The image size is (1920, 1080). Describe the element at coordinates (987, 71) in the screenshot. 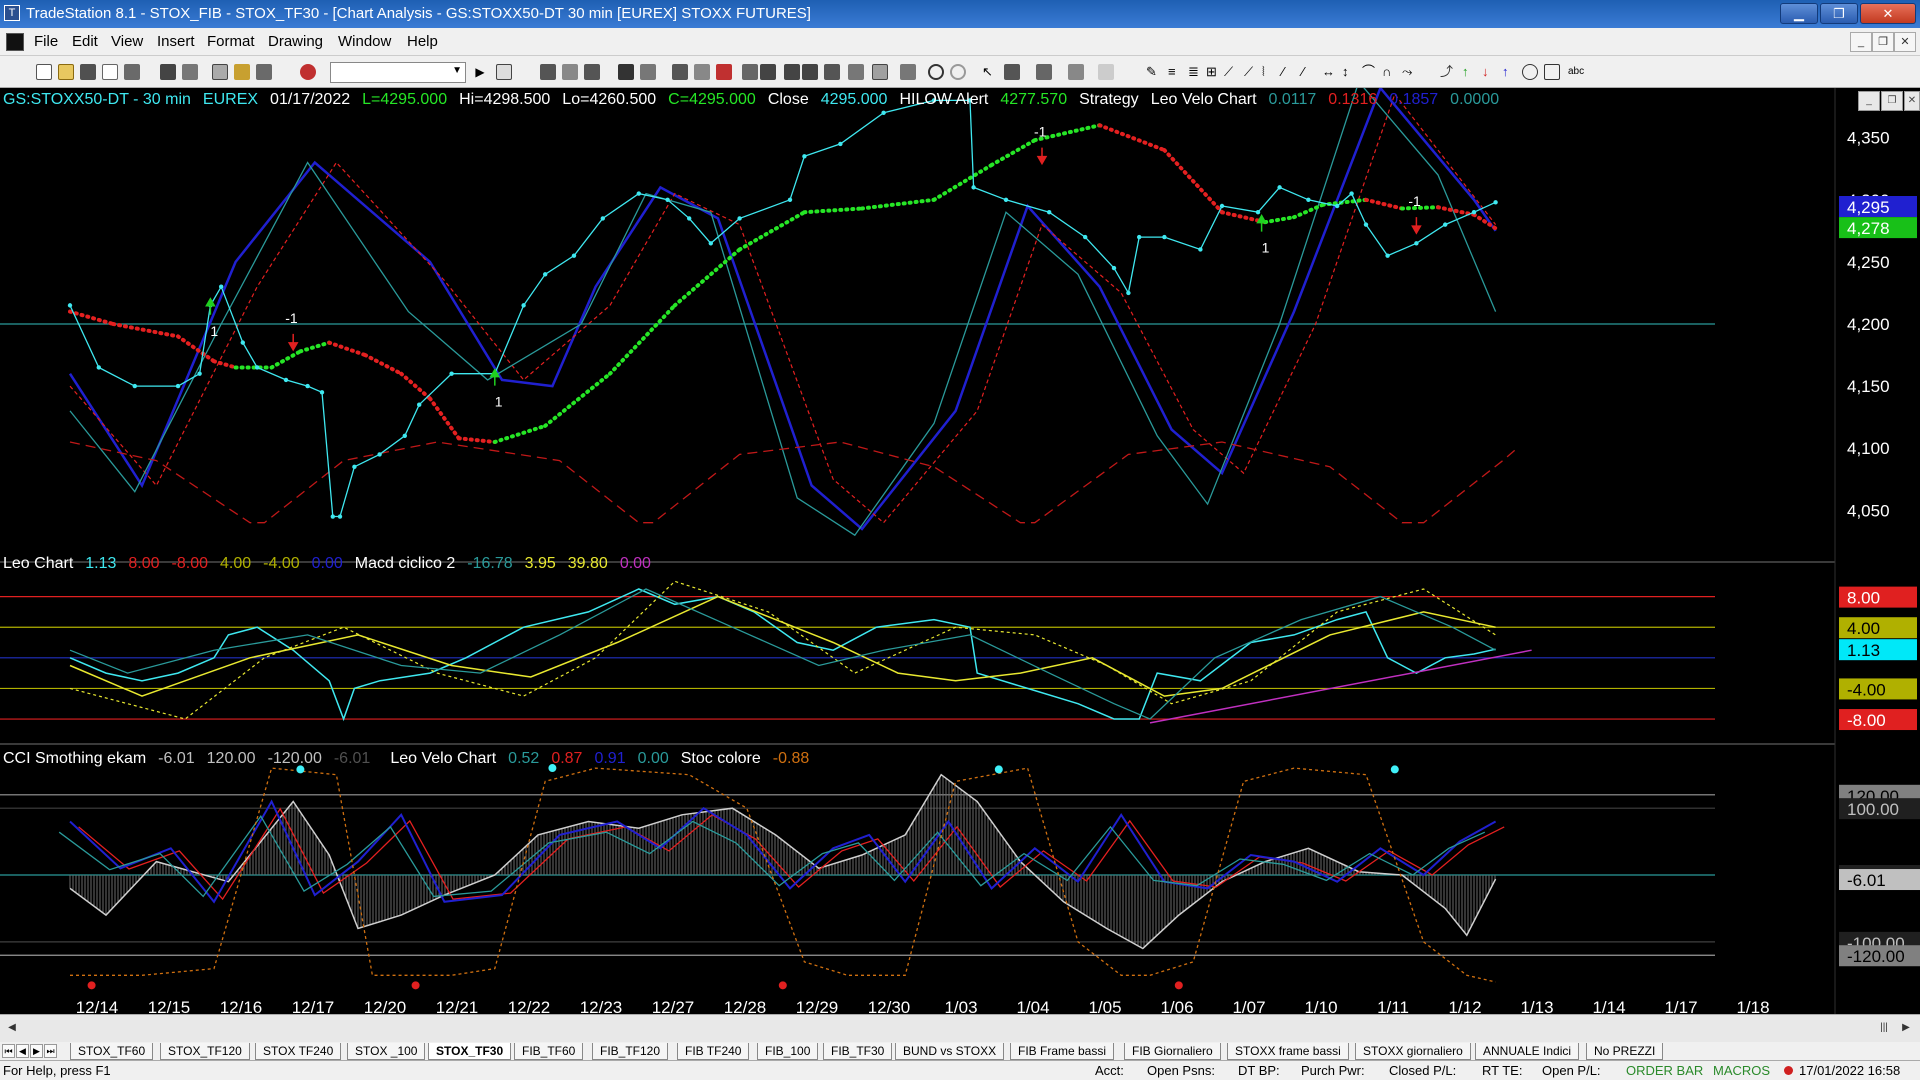

I see `pointer-icon: ↖` at that location.